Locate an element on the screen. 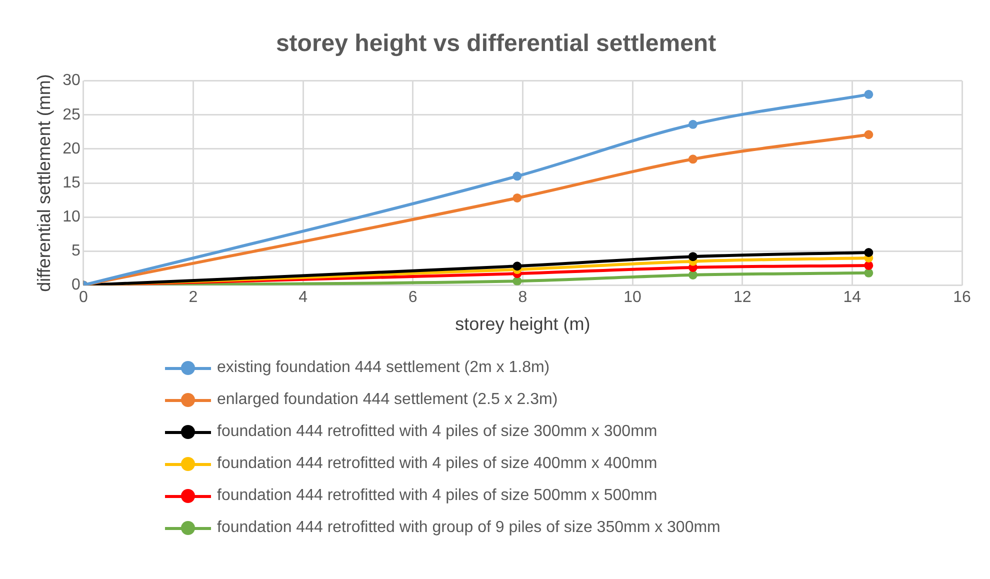 This screenshot has width=990, height=579. y-tick-label: 5 is located at coordinates (75, 251).